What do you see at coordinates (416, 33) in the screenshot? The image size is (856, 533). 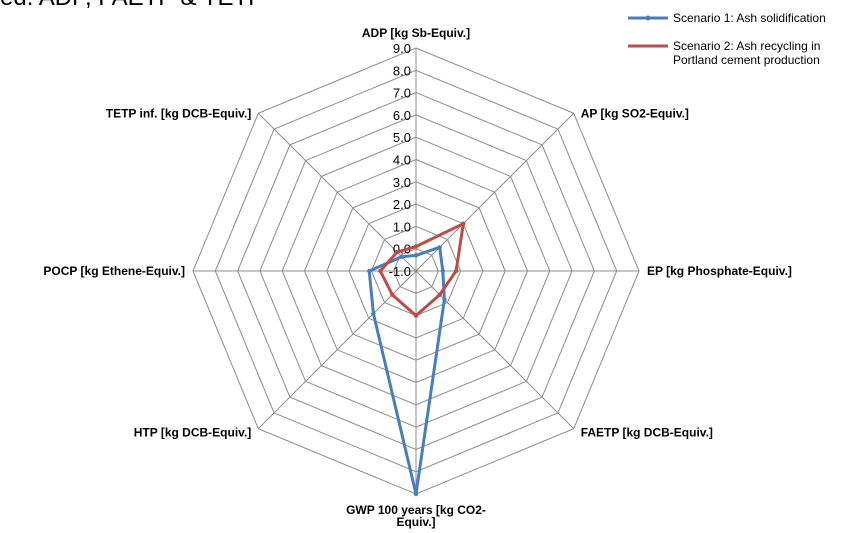 I see `axis-label: ADP [kg Sb-Equiv.]` at bounding box center [416, 33].